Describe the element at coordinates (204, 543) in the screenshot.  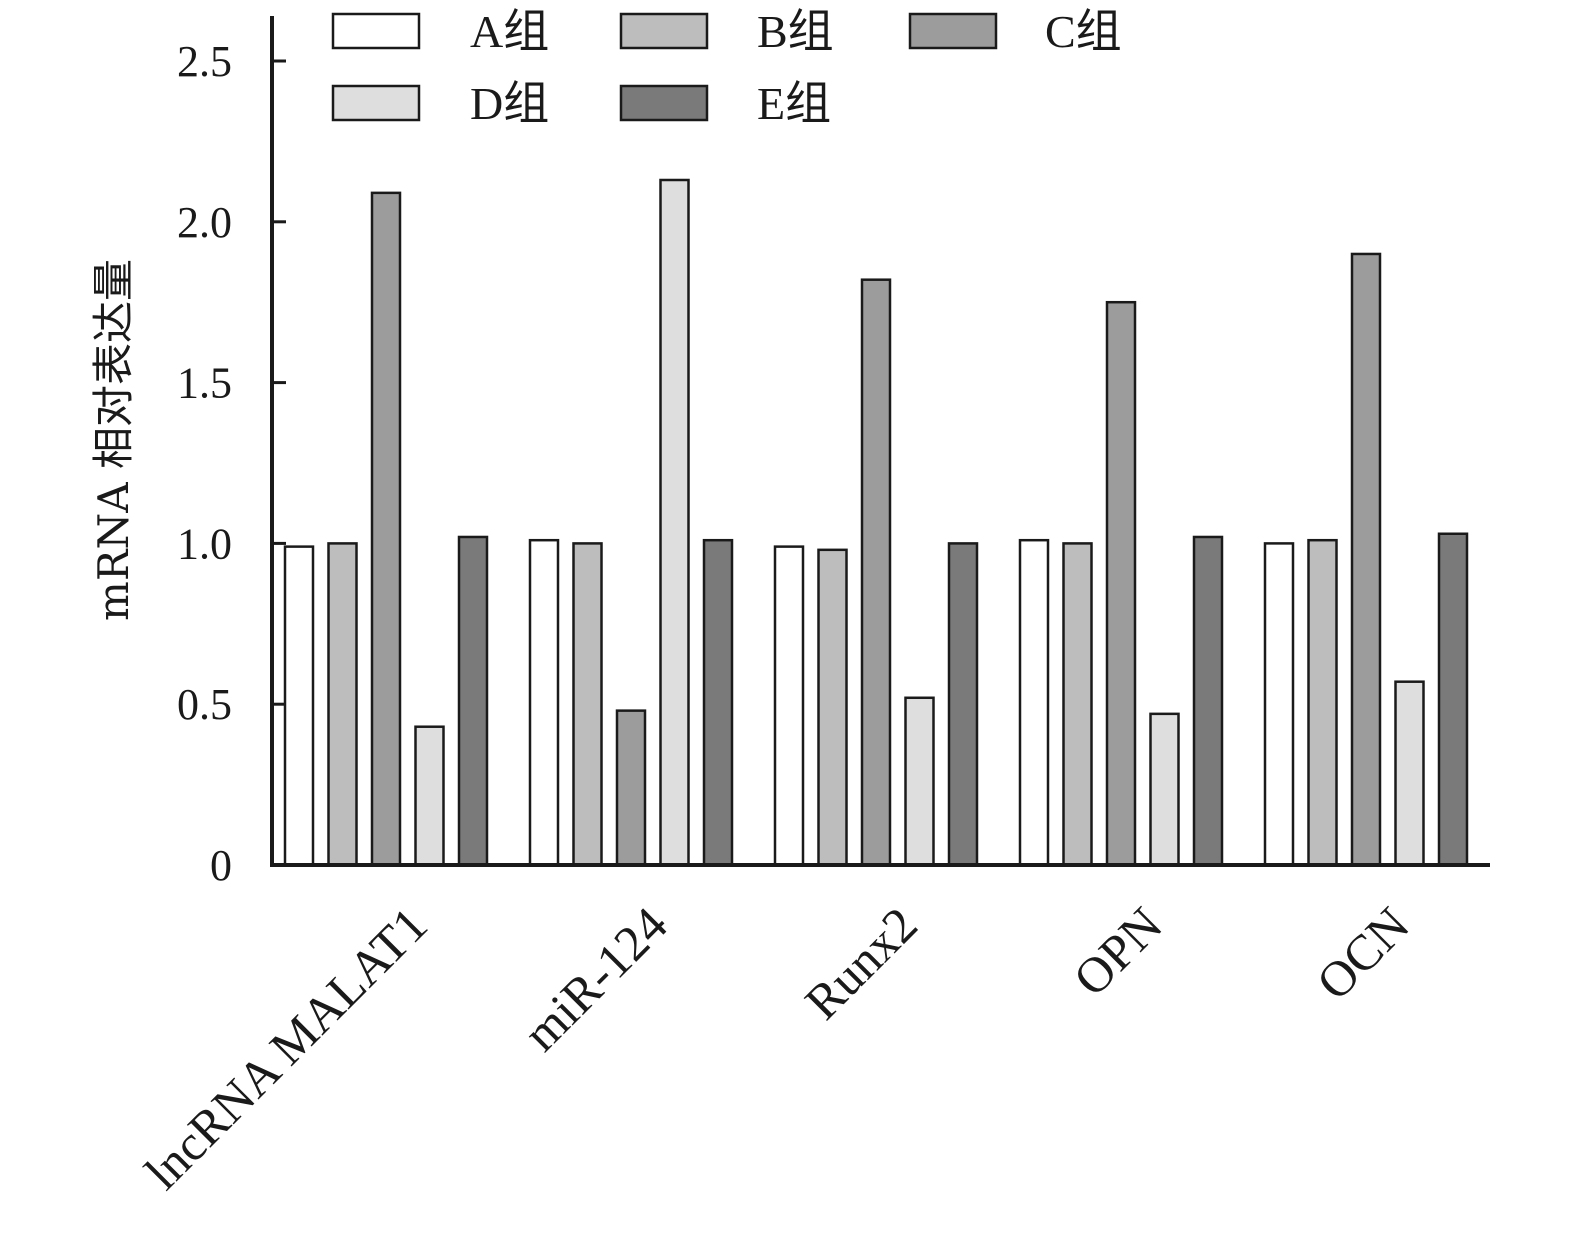
I see `y-tick-label: 1.0` at that location.